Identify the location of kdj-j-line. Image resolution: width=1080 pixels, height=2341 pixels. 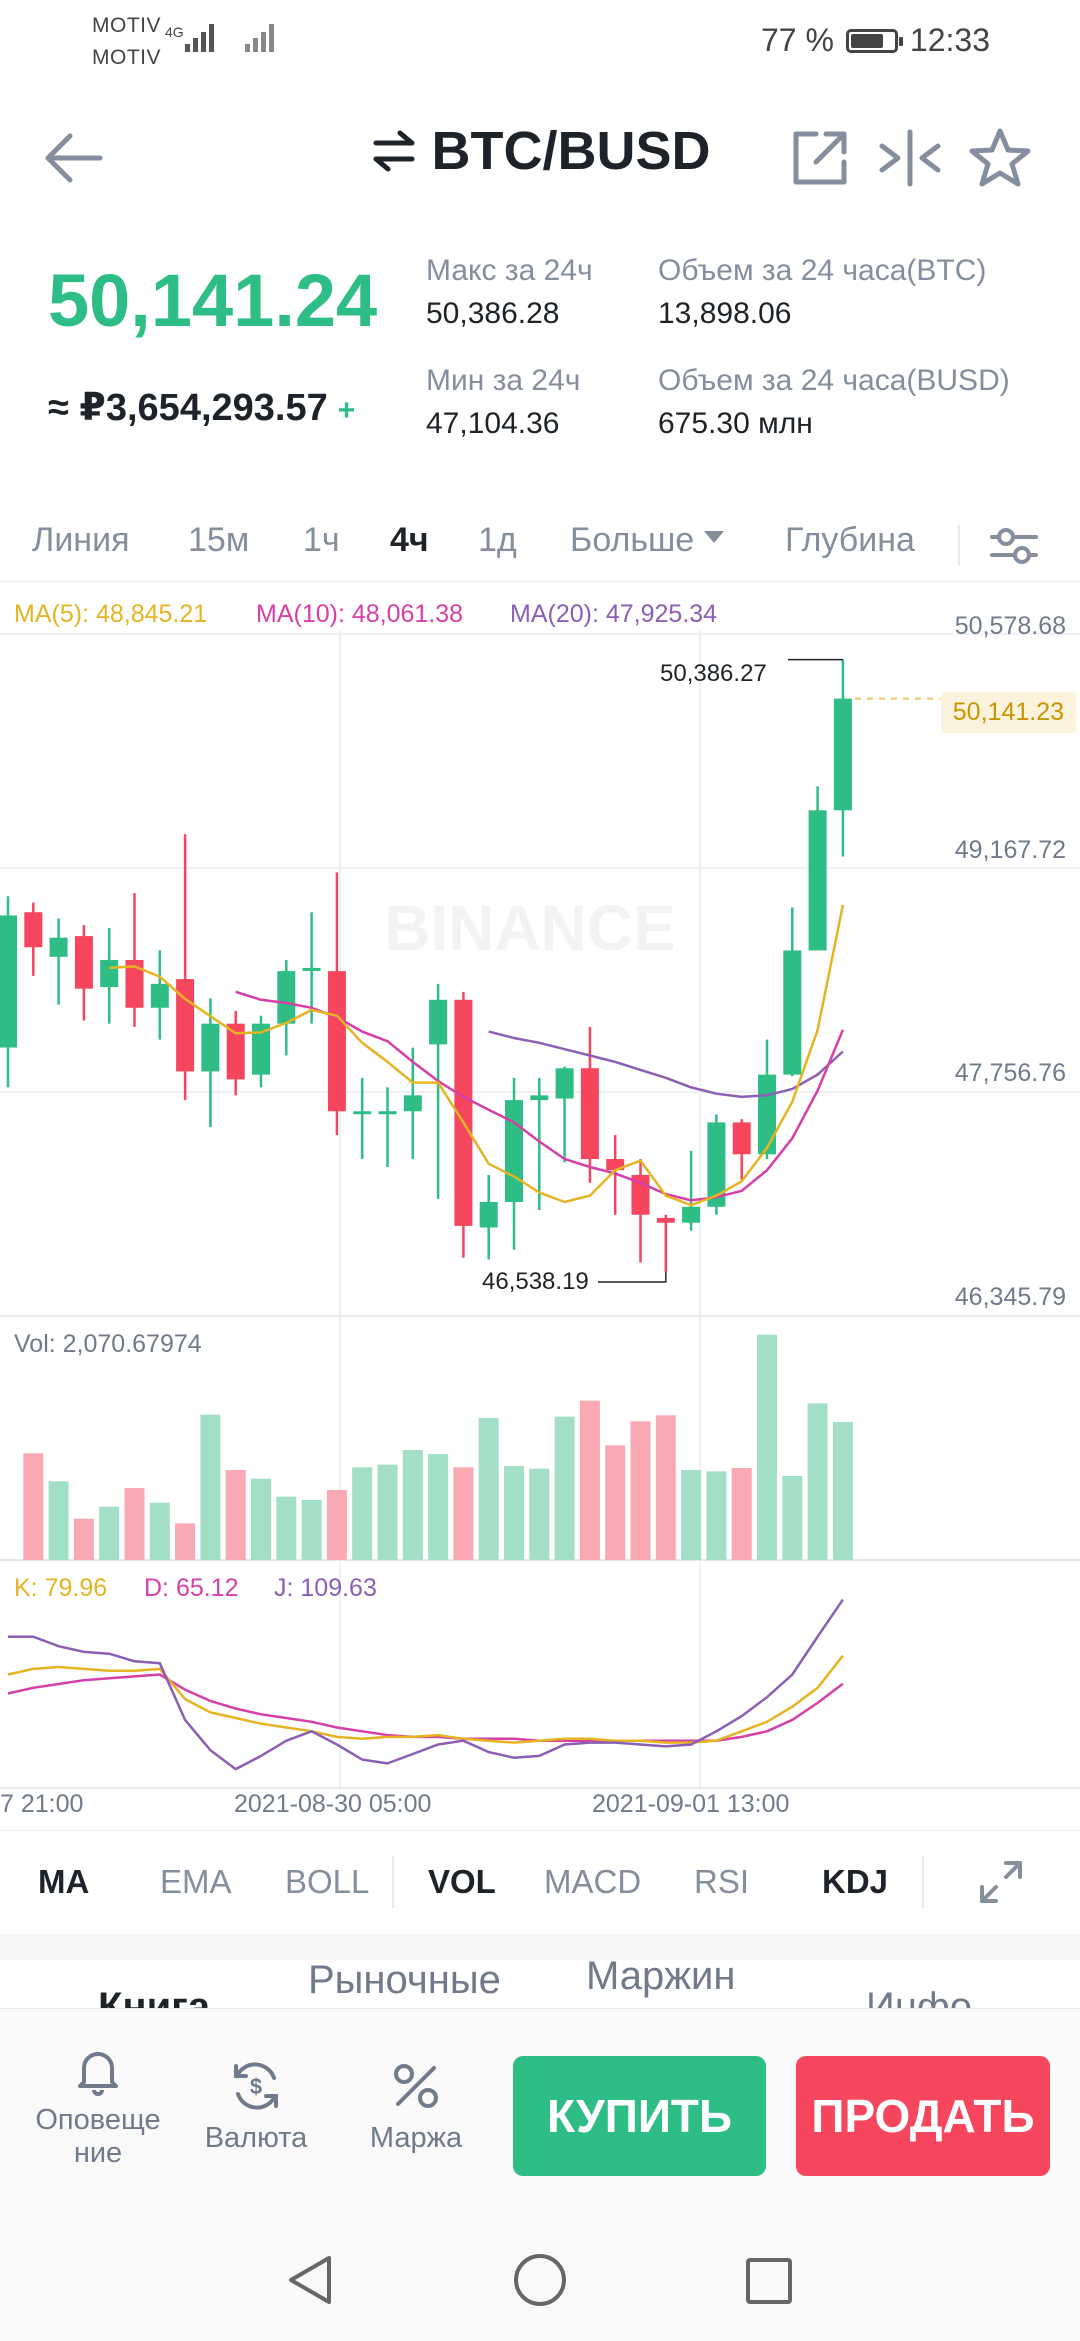
(426, 1684).